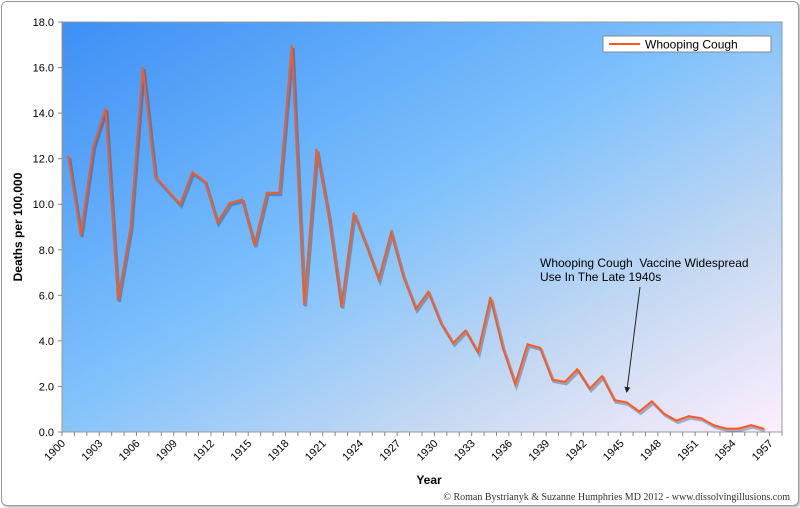 The image size is (800, 508). What do you see at coordinates (632, 339) in the screenshot?
I see `annotation-arrow` at bounding box center [632, 339].